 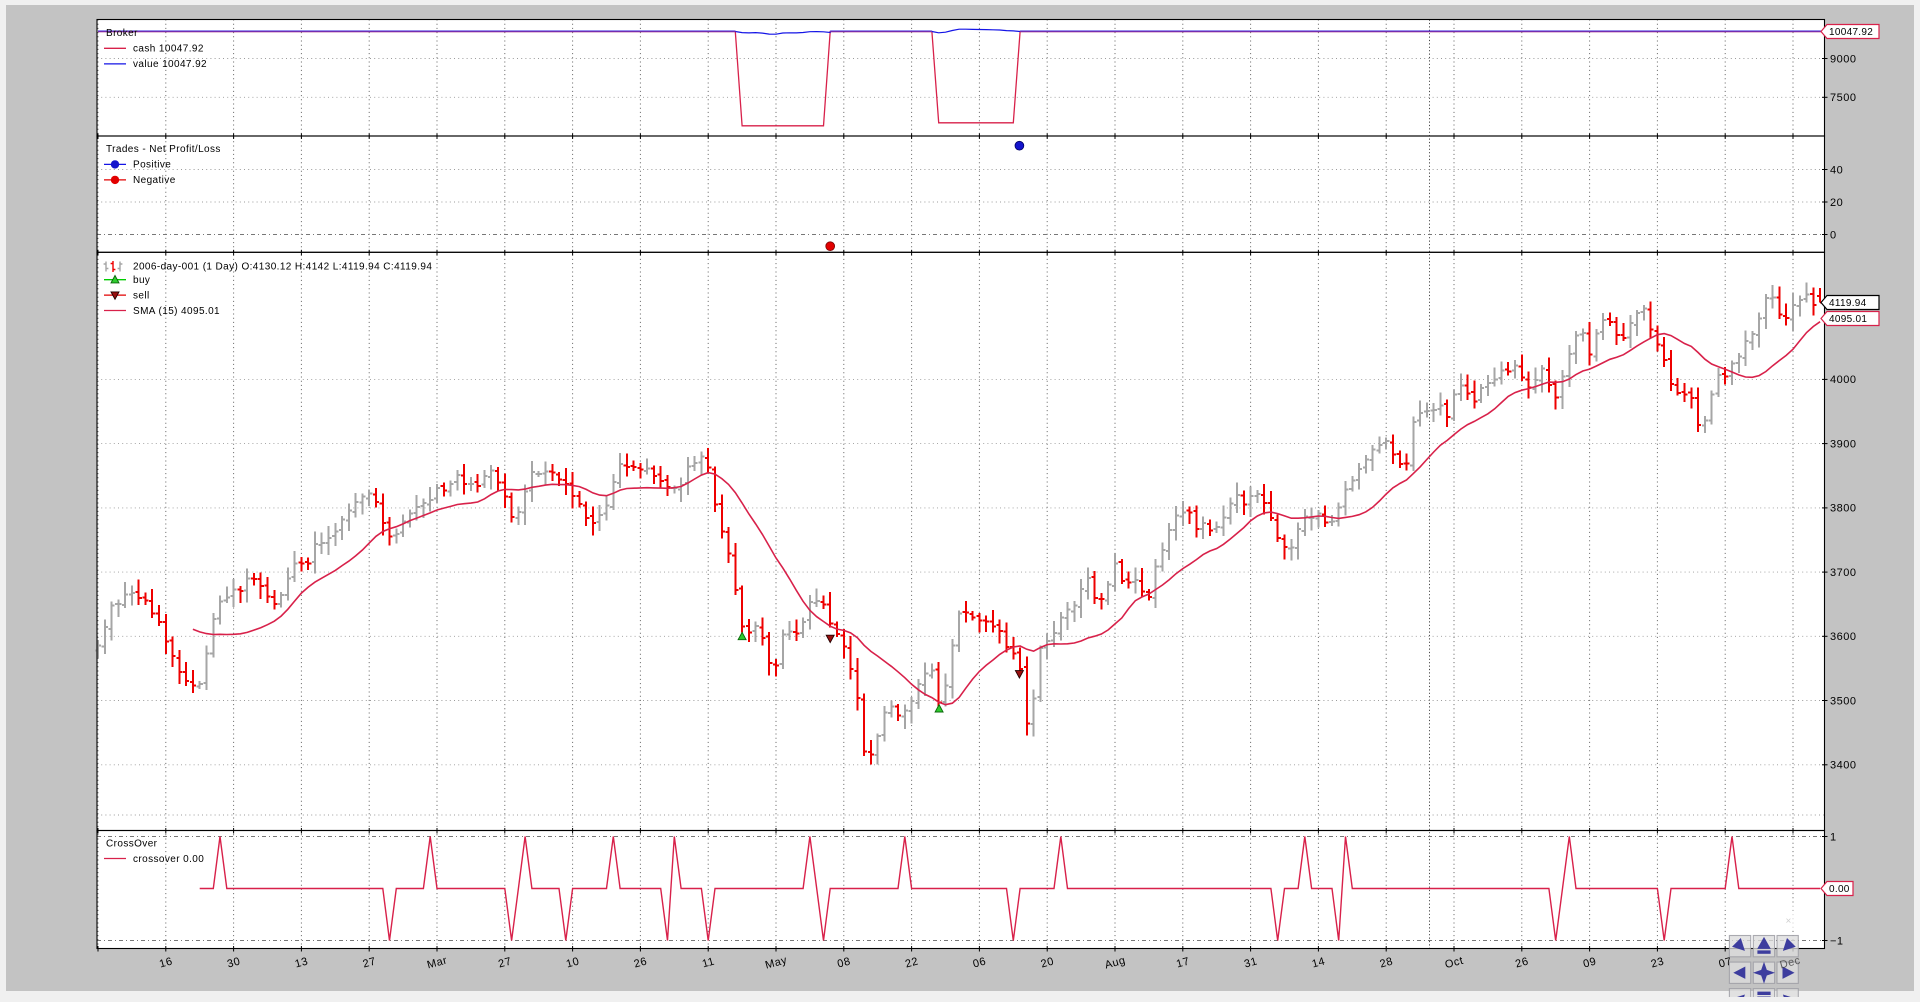 I want to click on svg-text: 31, so click(x=1251, y=962).